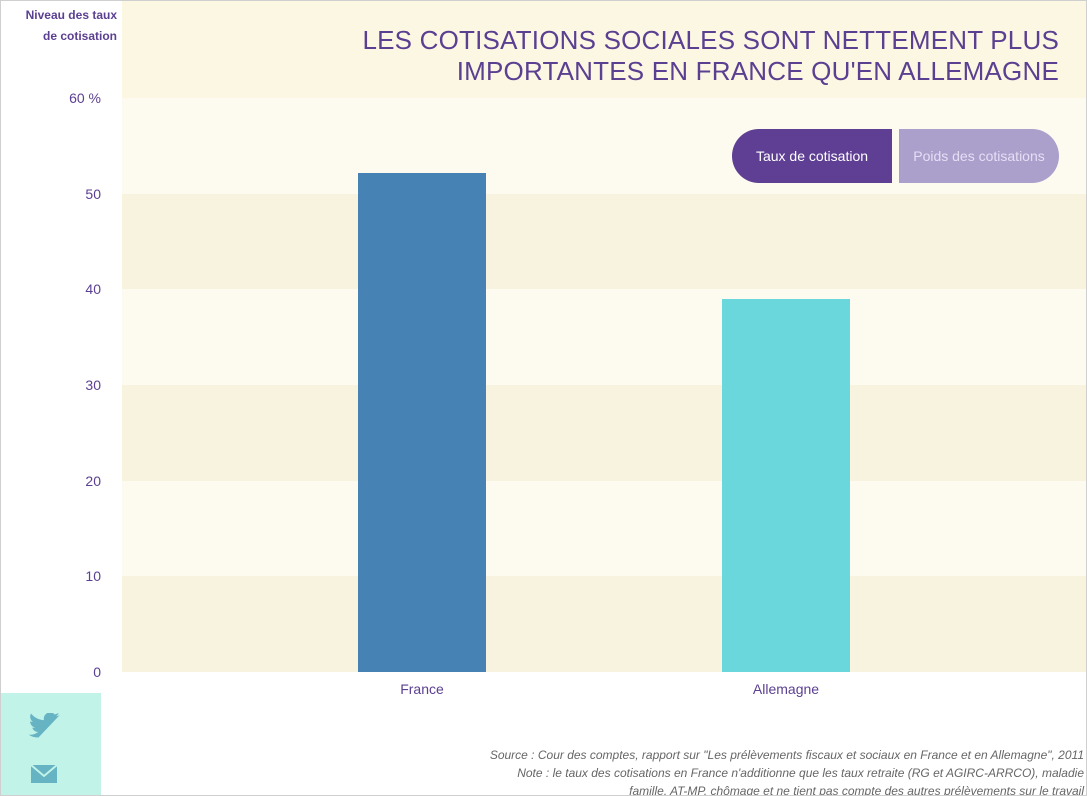  Describe the element at coordinates (93, 480) in the screenshot. I see `y-tick-label: 20` at that location.